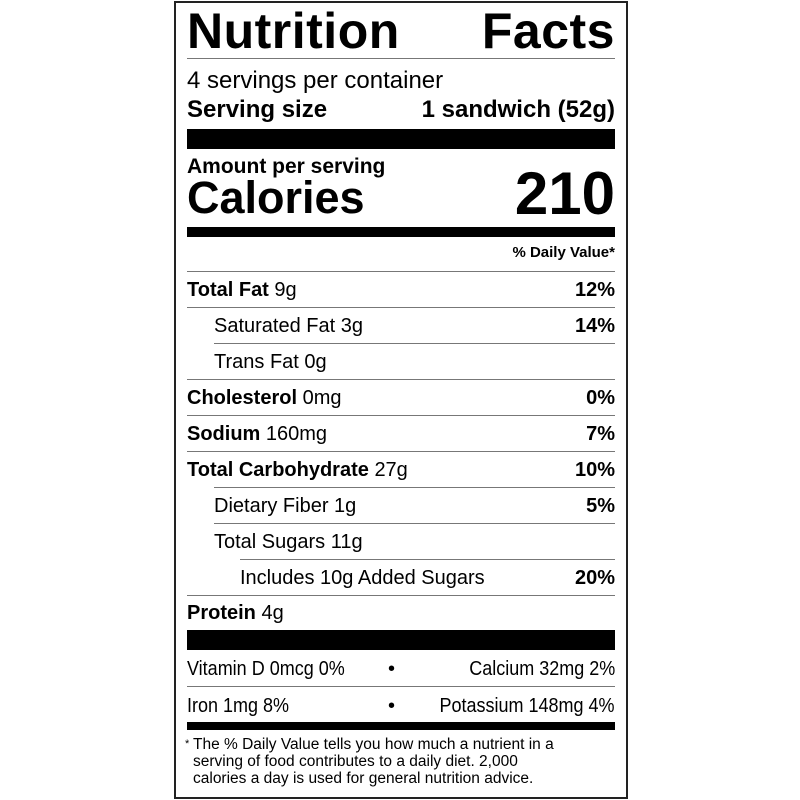 The height and width of the screenshot is (800, 800). I want to click on nutrient-dv: 14%, so click(594, 326).